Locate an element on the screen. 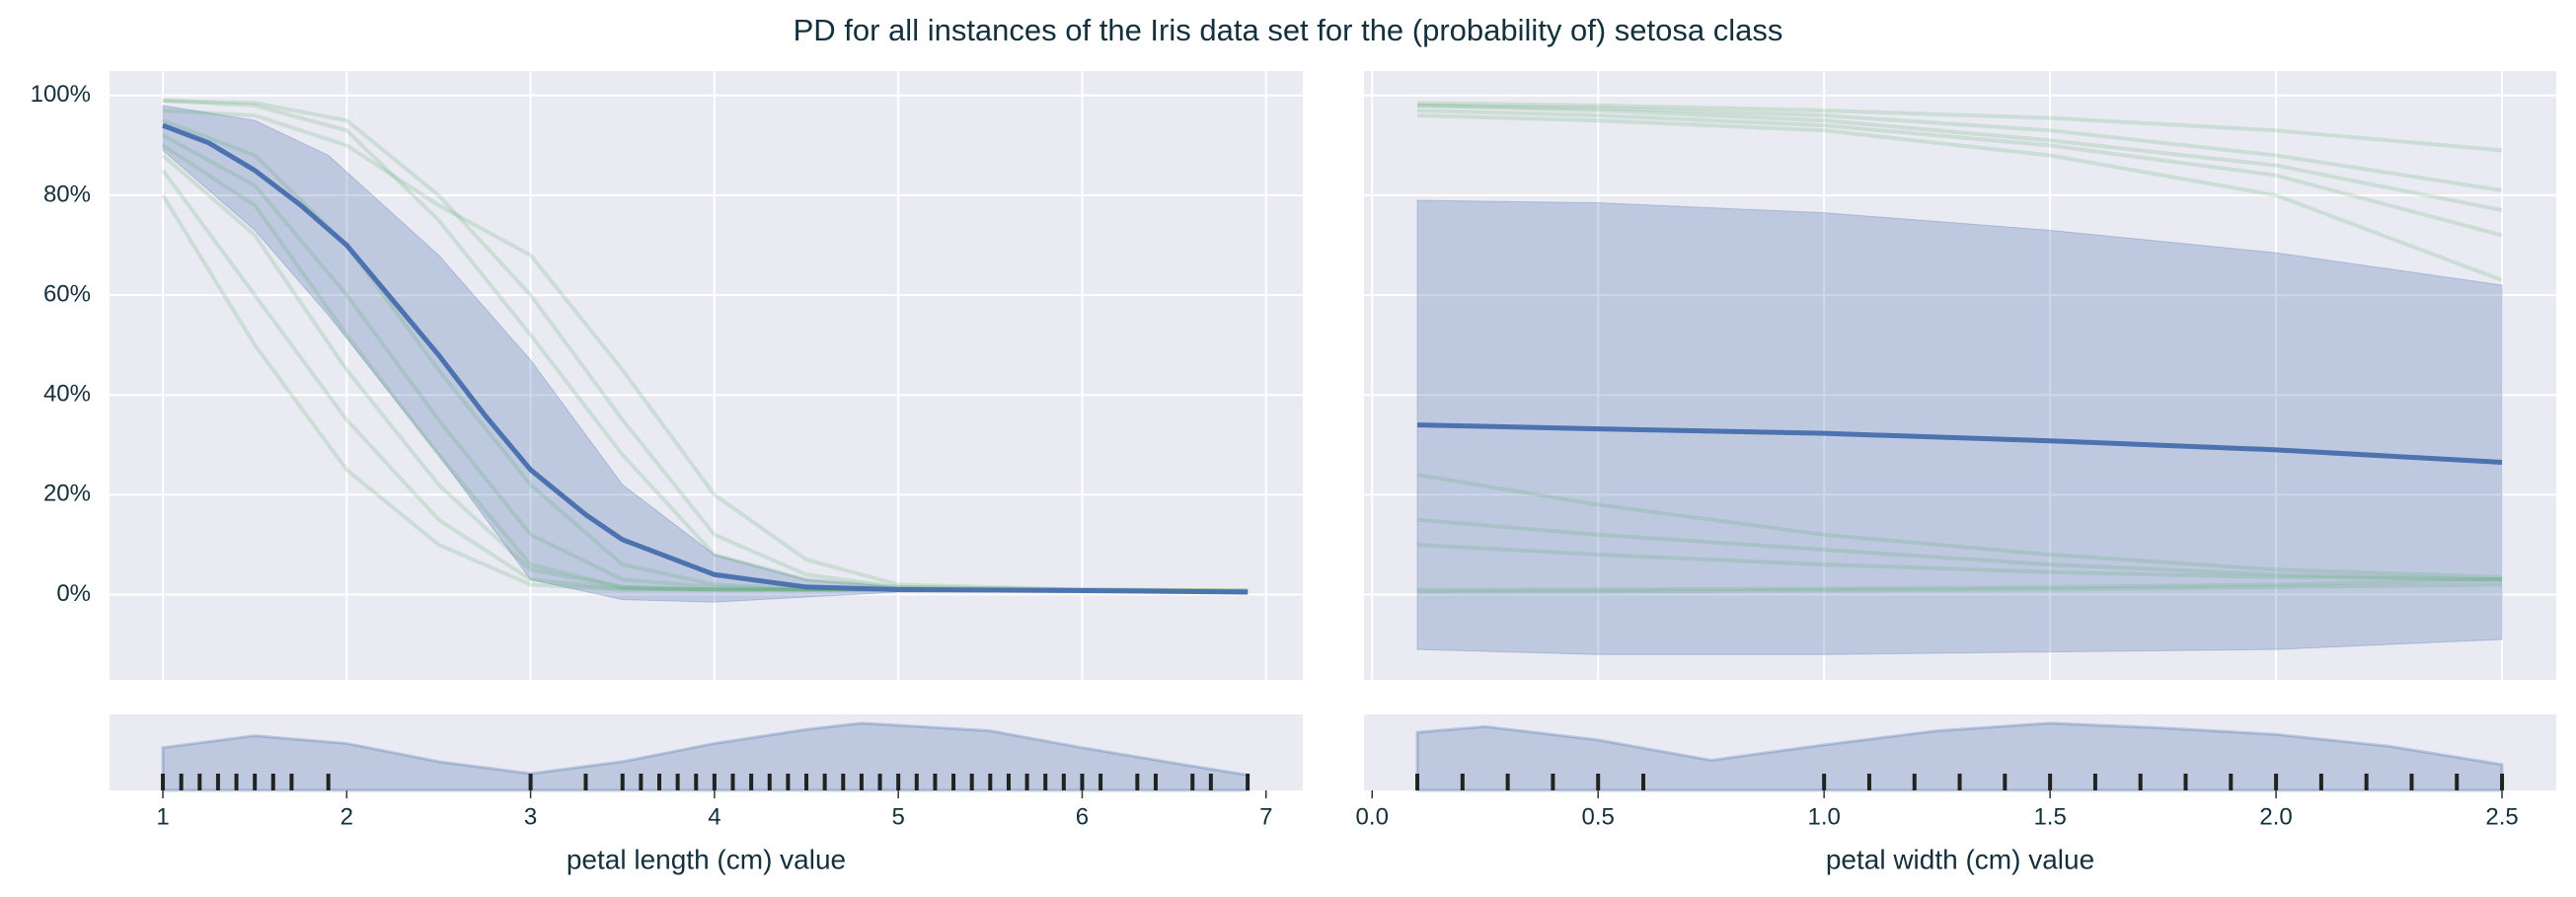 The image size is (2576, 897). x-axis-label: petal width (cm) value is located at coordinates (1960, 859).